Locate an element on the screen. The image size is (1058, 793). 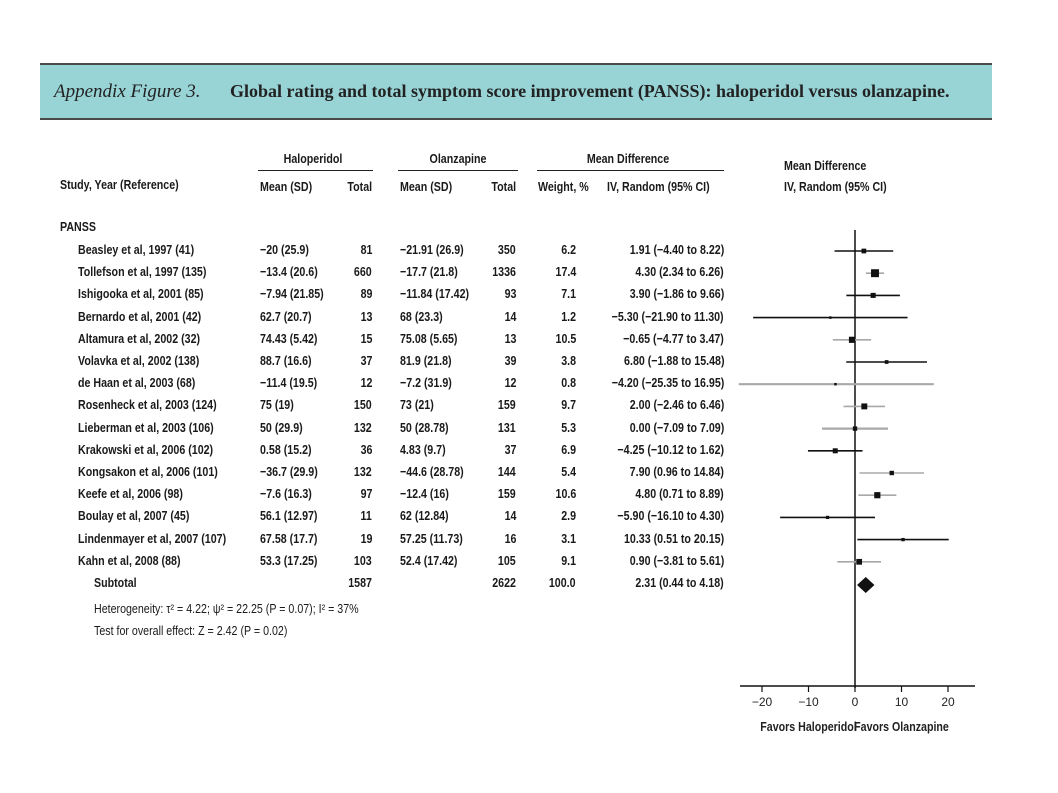
row-weight: 9.7 is located at coordinates (568, 405).